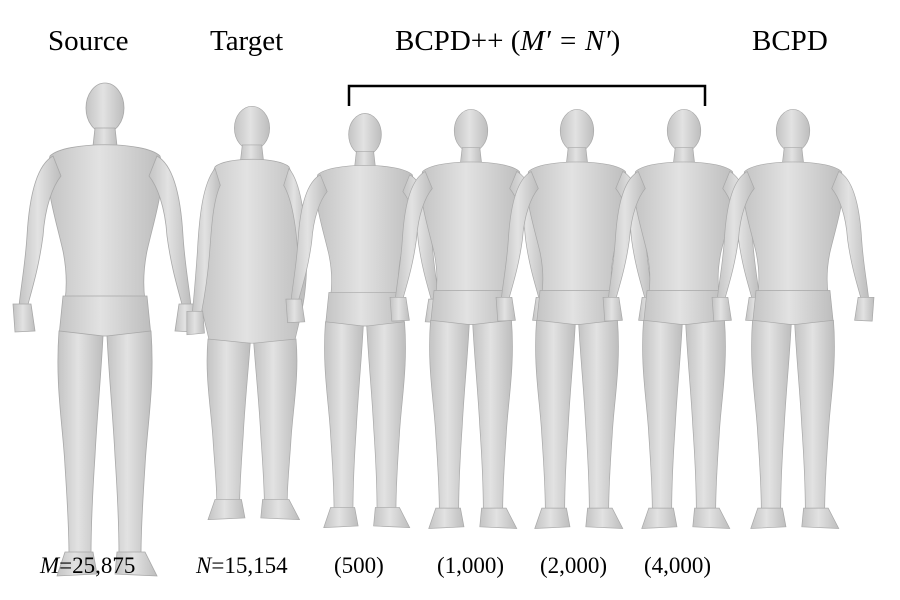 The height and width of the screenshot is (600, 900). What do you see at coordinates (50, 565) in the screenshot?
I see `caption-source-var: M` at bounding box center [50, 565].